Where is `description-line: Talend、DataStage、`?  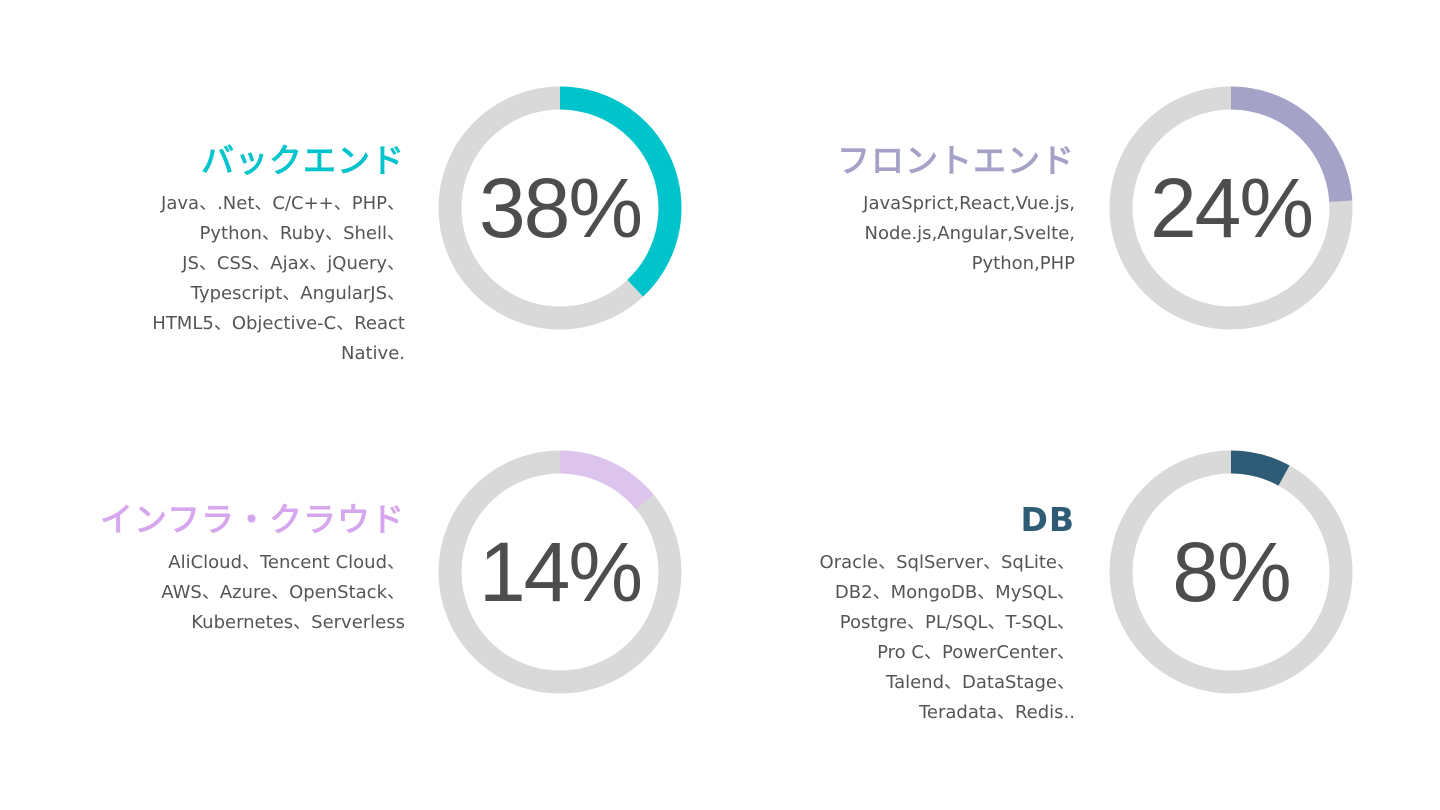 description-line: Talend、DataStage、 is located at coordinates (980, 682).